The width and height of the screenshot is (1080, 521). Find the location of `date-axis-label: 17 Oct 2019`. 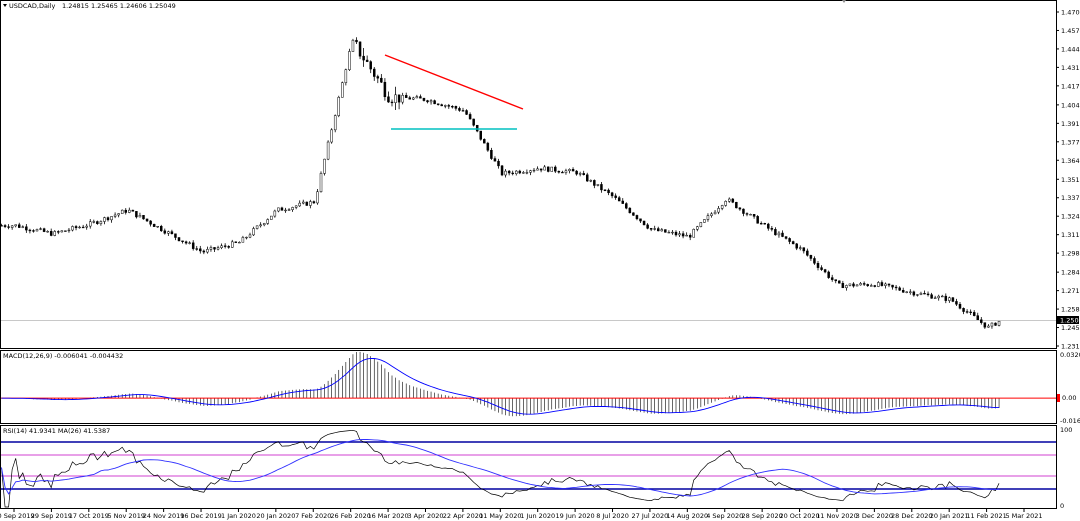

date-axis-label: 17 Oct 2019 is located at coordinates (89, 516).